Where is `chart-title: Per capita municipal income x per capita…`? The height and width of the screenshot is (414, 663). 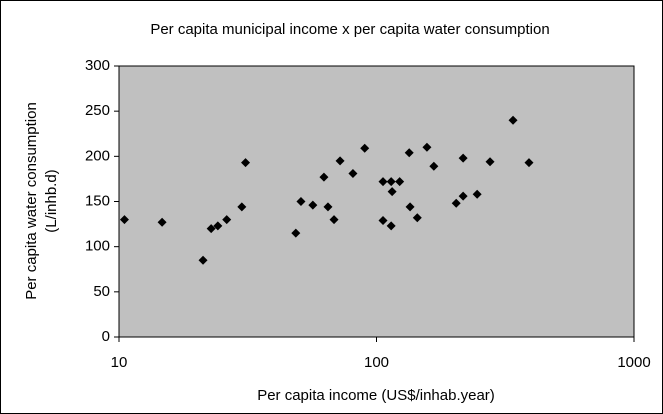 chart-title: Per capita municipal income x per capita… is located at coordinates (349, 29).